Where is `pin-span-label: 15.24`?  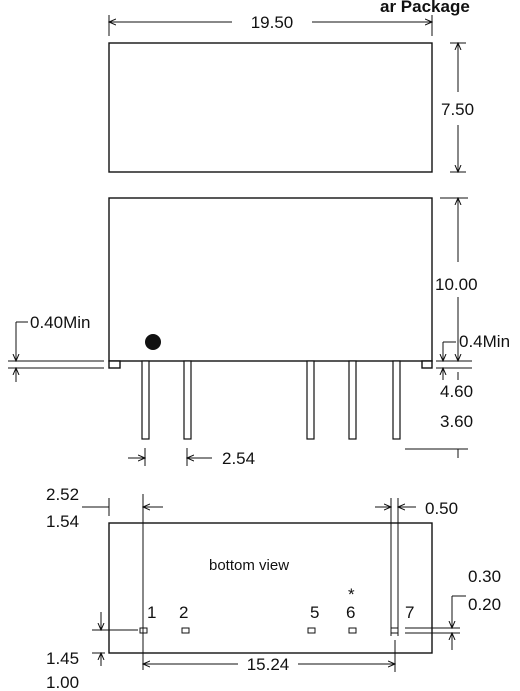
pin-span-label: 15.24 is located at coordinates (268, 664).